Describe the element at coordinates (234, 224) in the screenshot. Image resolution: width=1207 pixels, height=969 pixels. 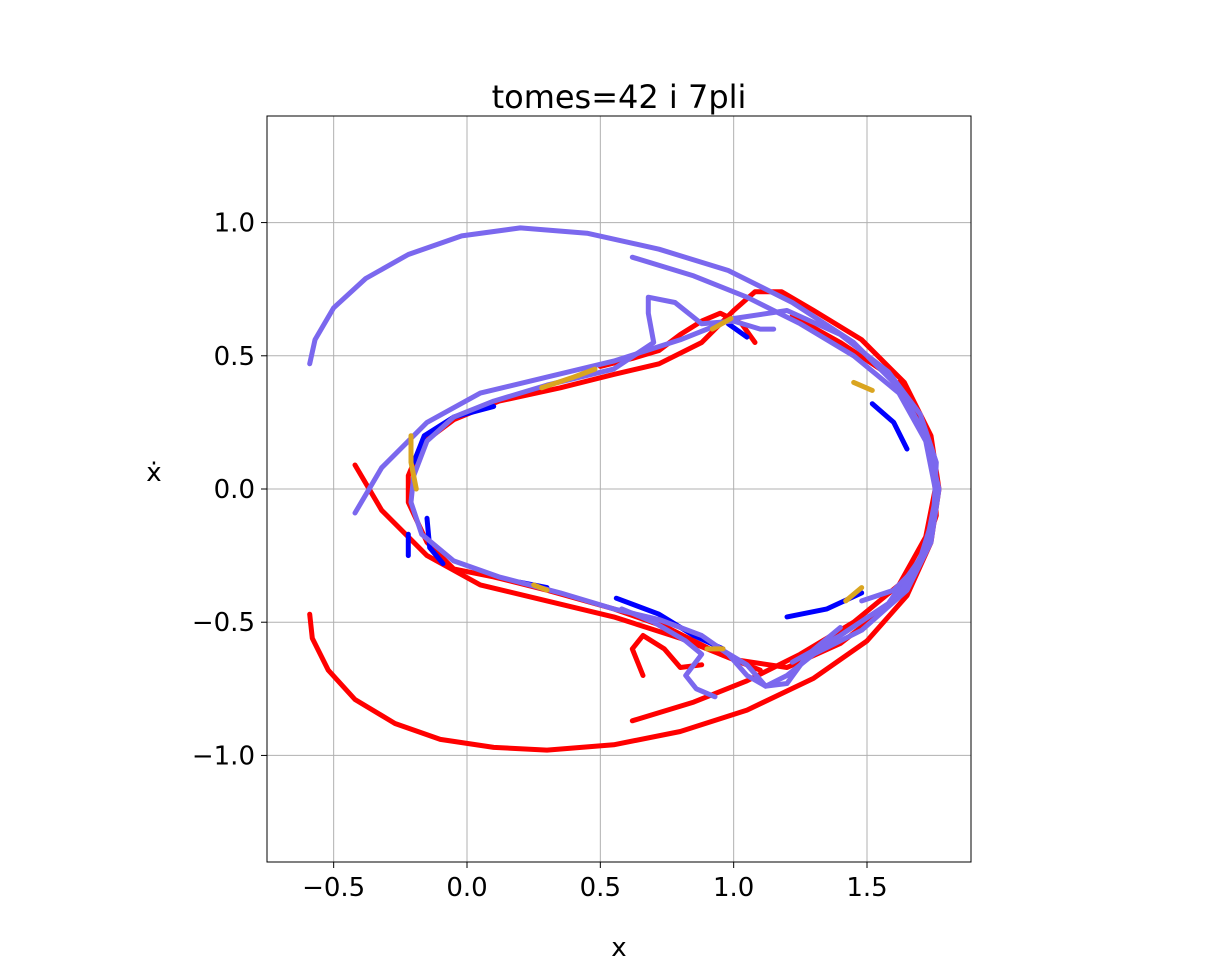
I see `y-tick-label: 1.0` at that location.